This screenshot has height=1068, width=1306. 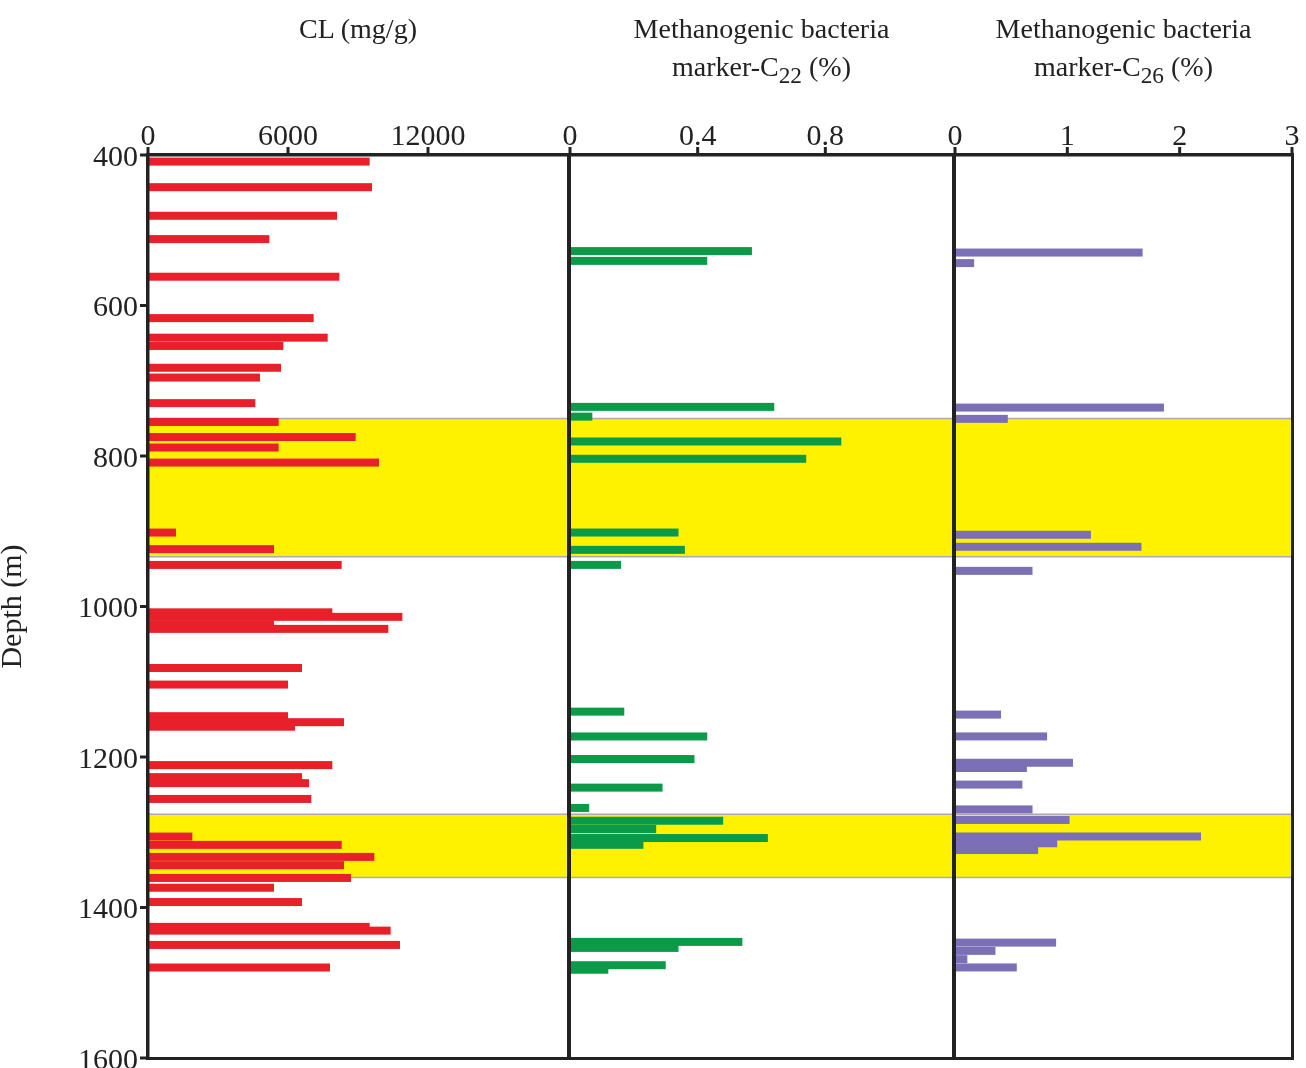 I want to click on x-axis-title: CL (mg/g), so click(x=358, y=29).